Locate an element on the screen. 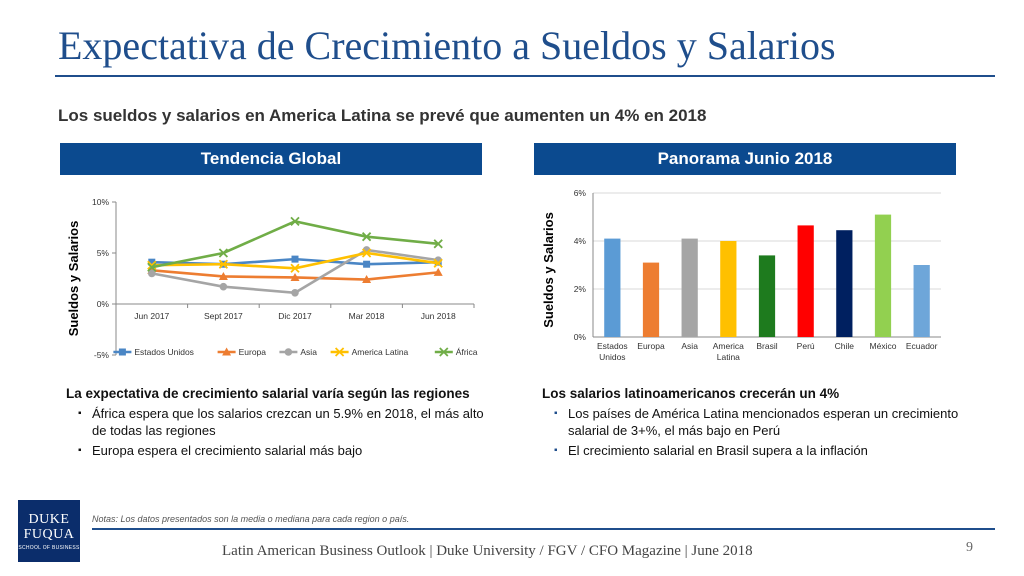  x-tick-label: Mar 2018 is located at coordinates (367, 316).